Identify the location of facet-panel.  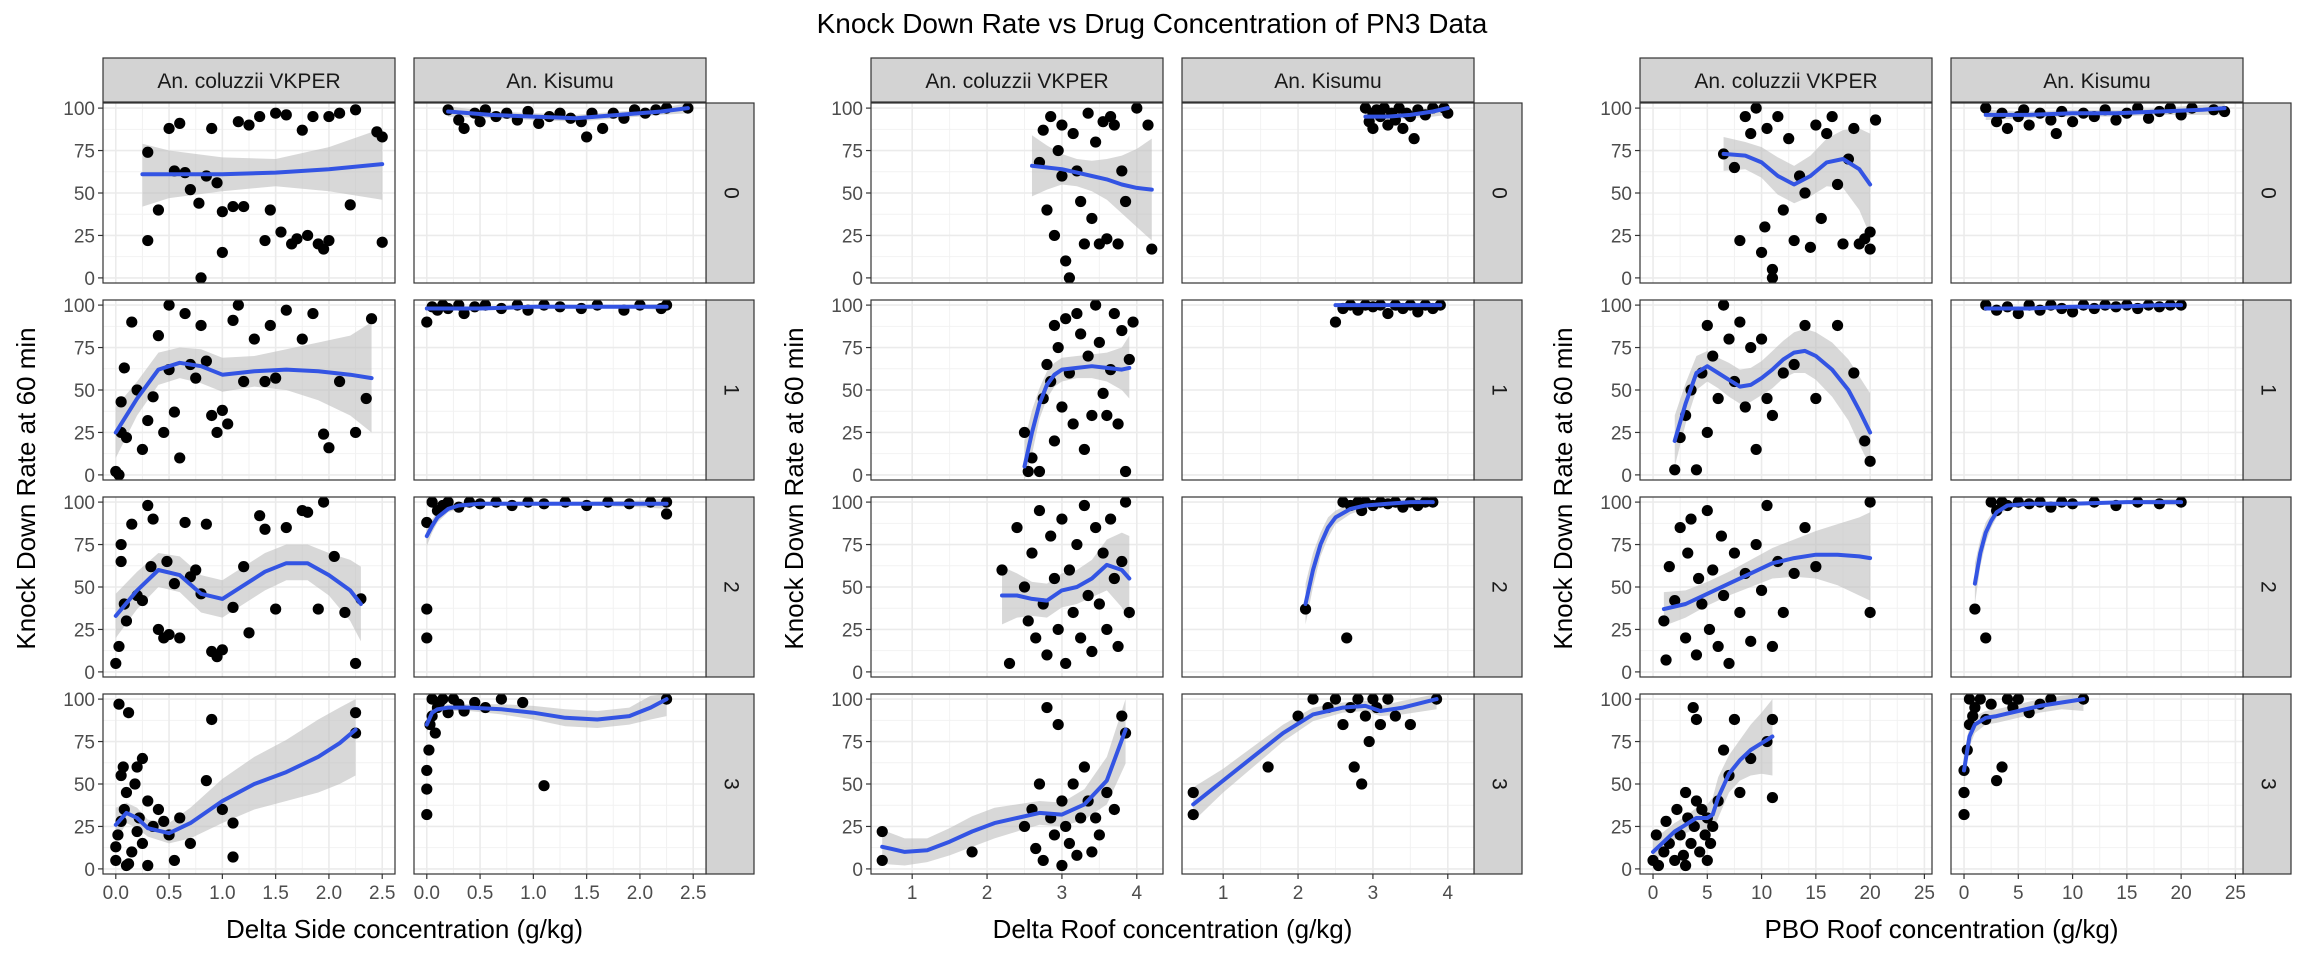
(2097, 390).